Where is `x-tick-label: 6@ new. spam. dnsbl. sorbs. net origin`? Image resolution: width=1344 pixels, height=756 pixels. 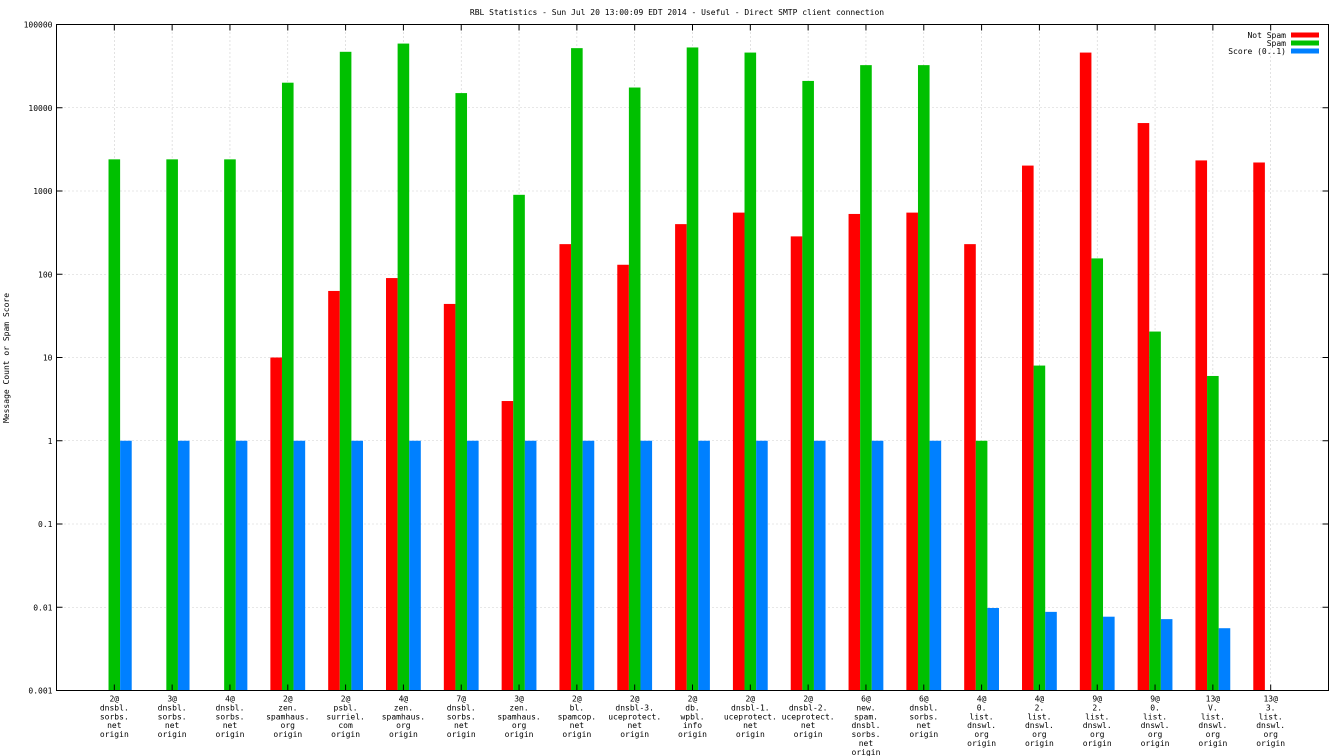 x-tick-label: 6@ new. spam. dnsbl. sorbs. net origin is located at coordinates (866, 725).